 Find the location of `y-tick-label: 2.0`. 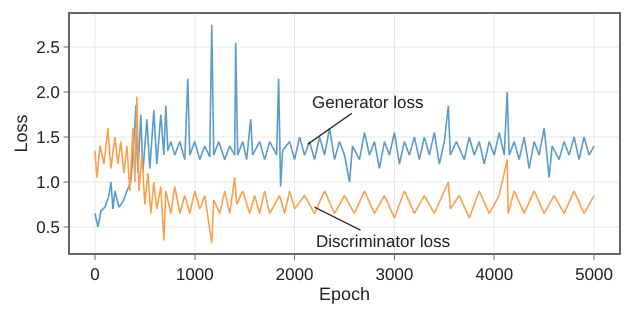

y-tick-label: 2.0 is located at coordinates (48, 92).